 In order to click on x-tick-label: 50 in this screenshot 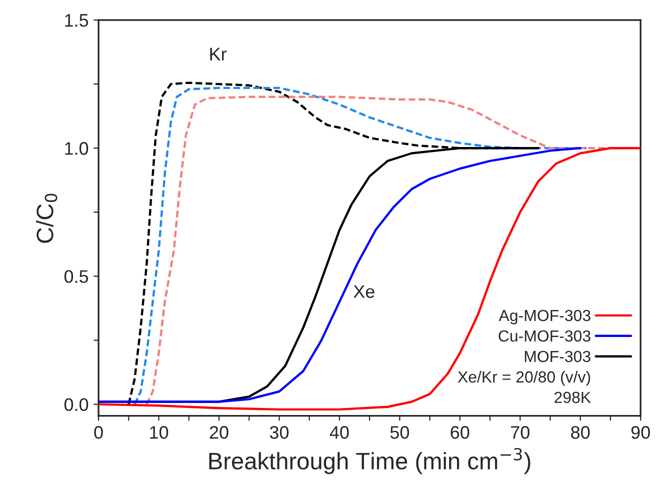, I will do `click(400, 432)`.